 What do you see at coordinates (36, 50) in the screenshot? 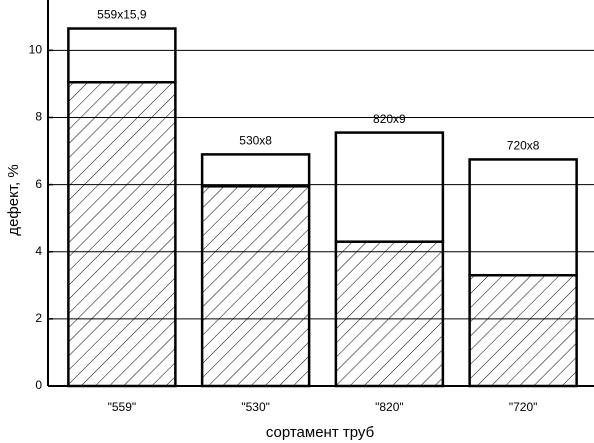
I see `y-tick-label: 10` at bounding box center [36, 50].